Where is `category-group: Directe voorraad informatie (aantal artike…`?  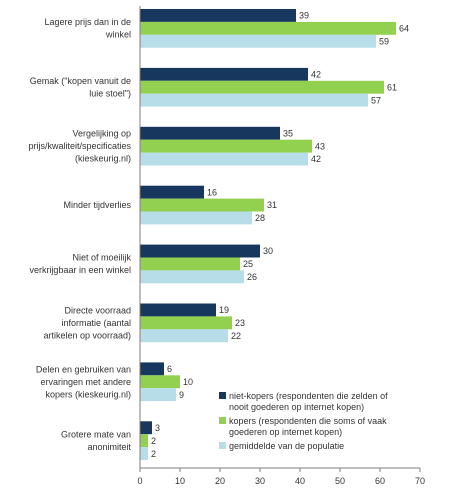 category-group: Directe voorraad informatie (aantal artike… is located at coordinates (144, 323).